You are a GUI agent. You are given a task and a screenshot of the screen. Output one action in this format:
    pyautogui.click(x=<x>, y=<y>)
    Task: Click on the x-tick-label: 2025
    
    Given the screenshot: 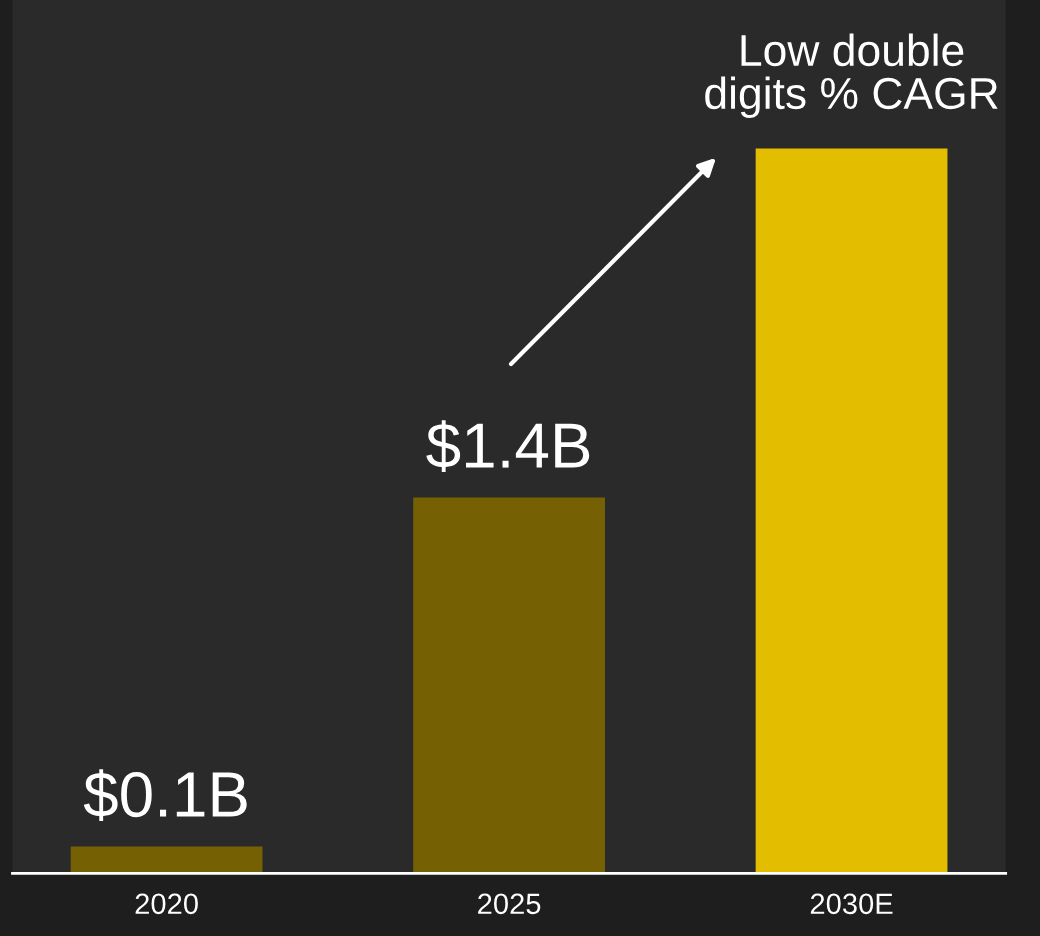 What is the action you would take?
    pyautogui.click(x=509, y=904)
    